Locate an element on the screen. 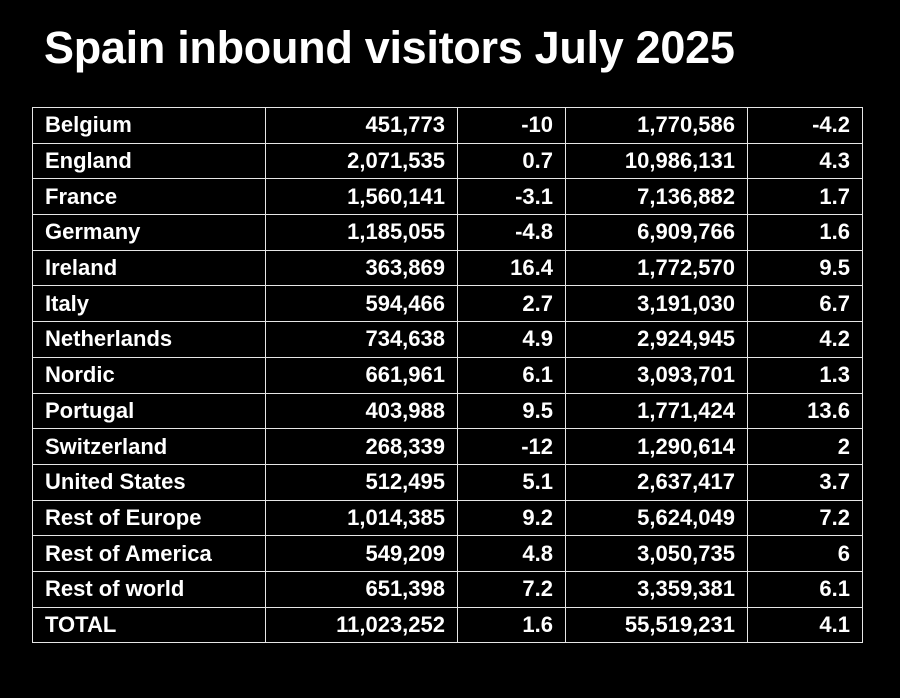  july-change-cell: -4.8 is located at coordinates (511, 232).